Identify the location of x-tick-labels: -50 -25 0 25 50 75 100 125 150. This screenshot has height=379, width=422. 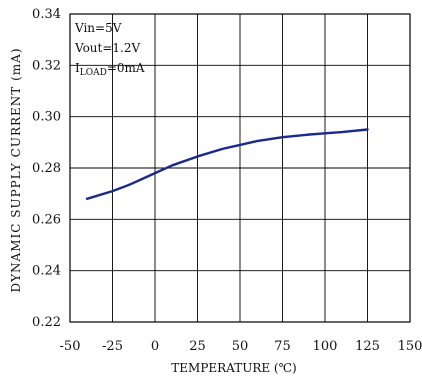
(241, 346).